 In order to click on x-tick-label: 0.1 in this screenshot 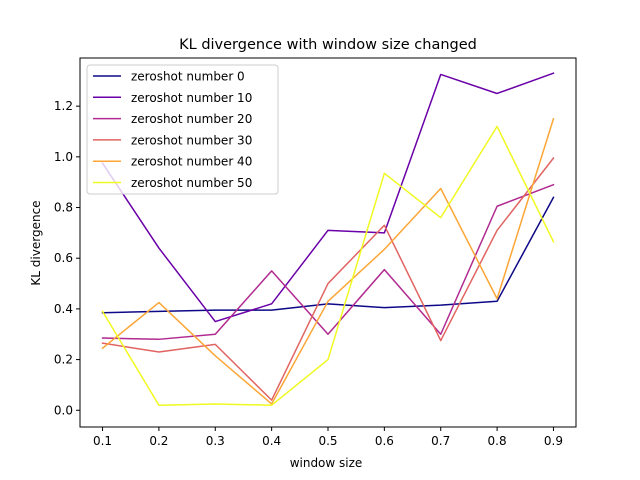, I will do `click(102, 441)`.